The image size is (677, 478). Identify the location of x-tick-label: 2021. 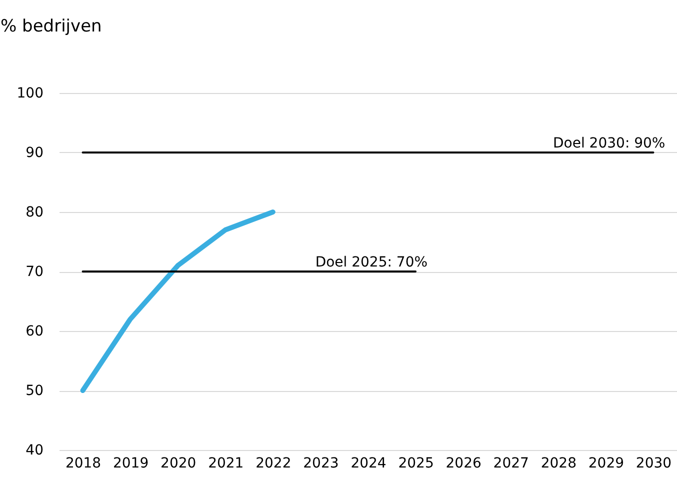
(226, 464).